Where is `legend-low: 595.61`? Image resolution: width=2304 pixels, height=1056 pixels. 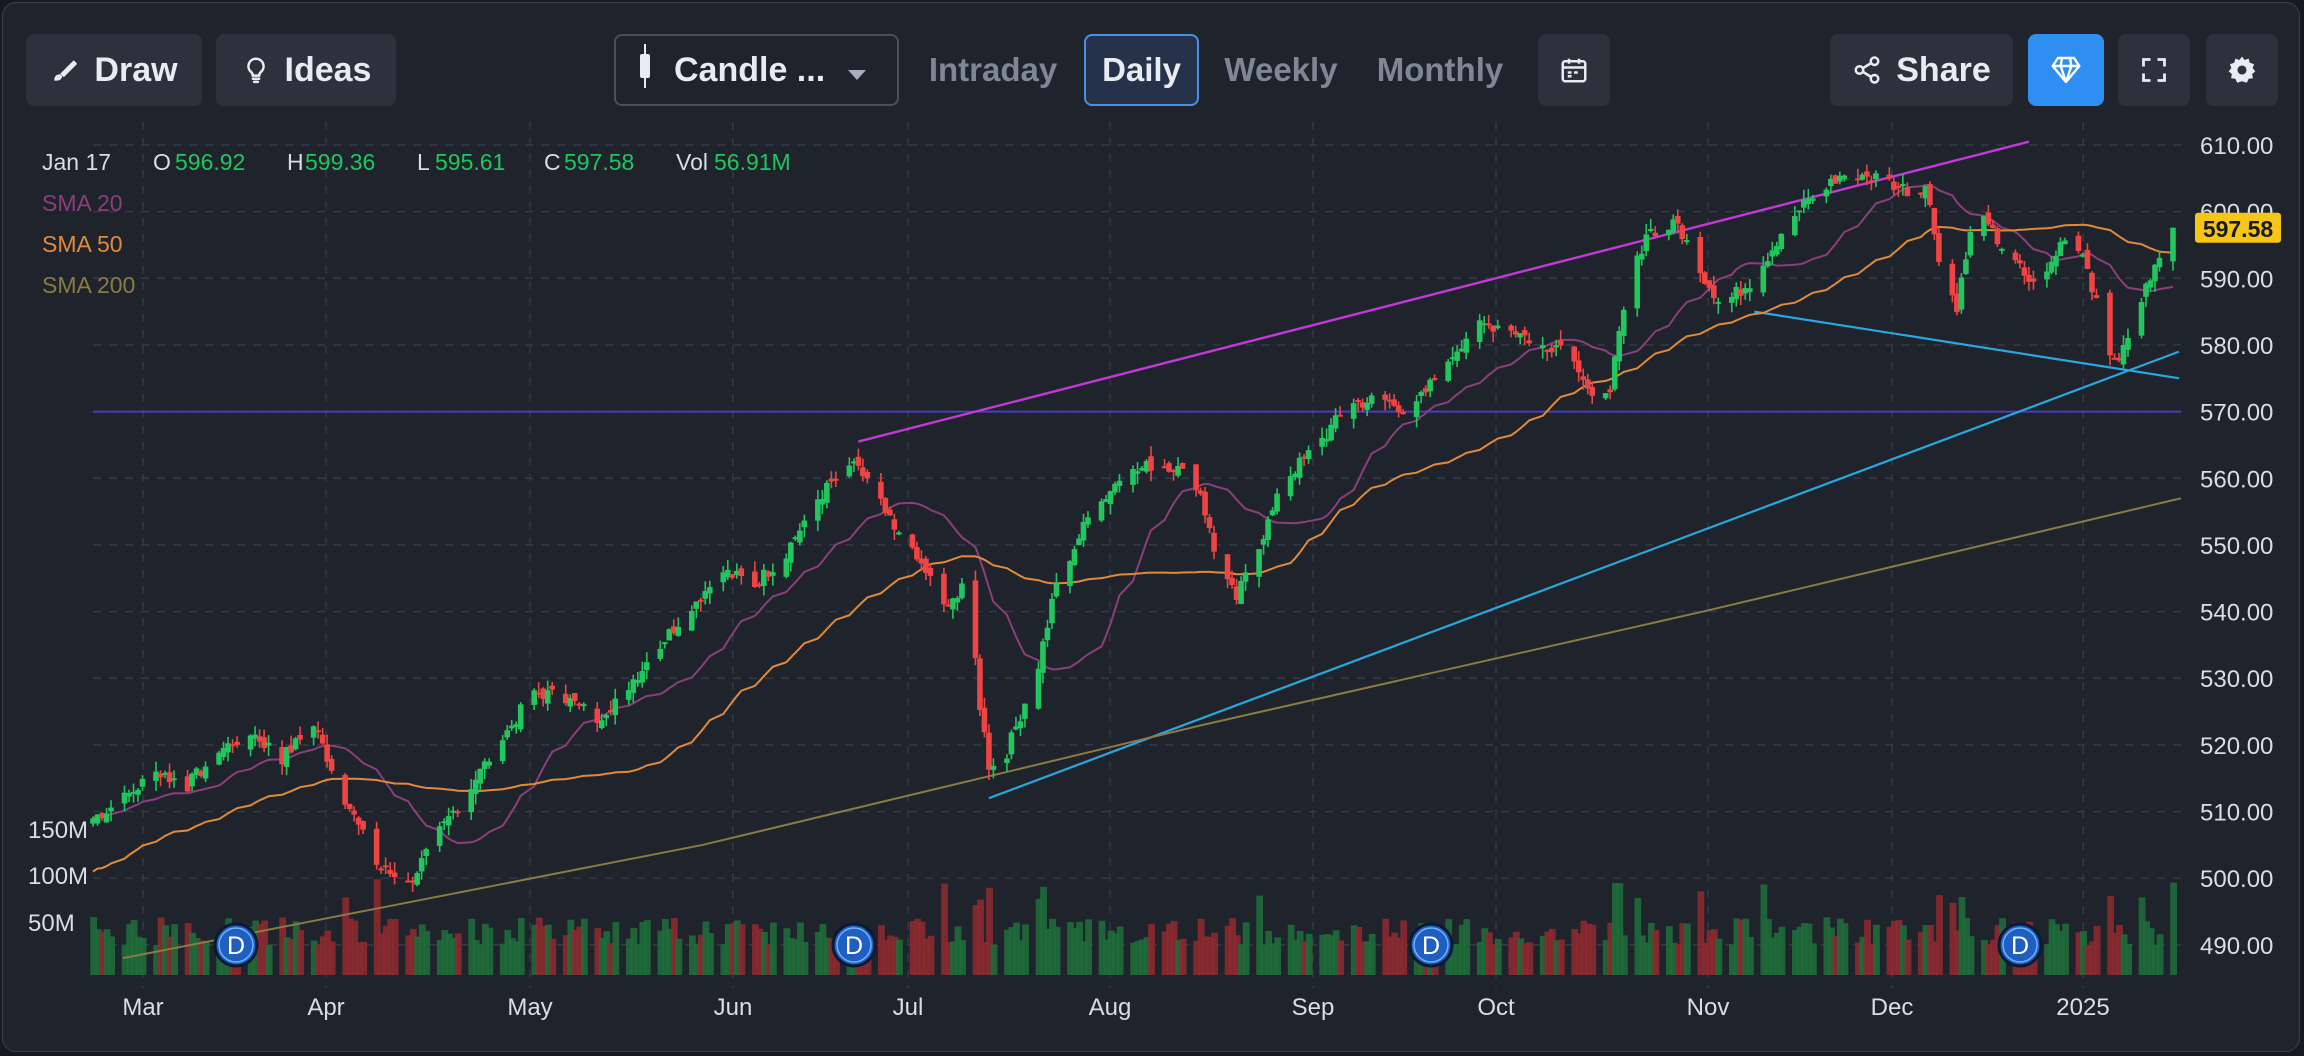 legend-low: 595.61 is located at coordinates (470, 162).